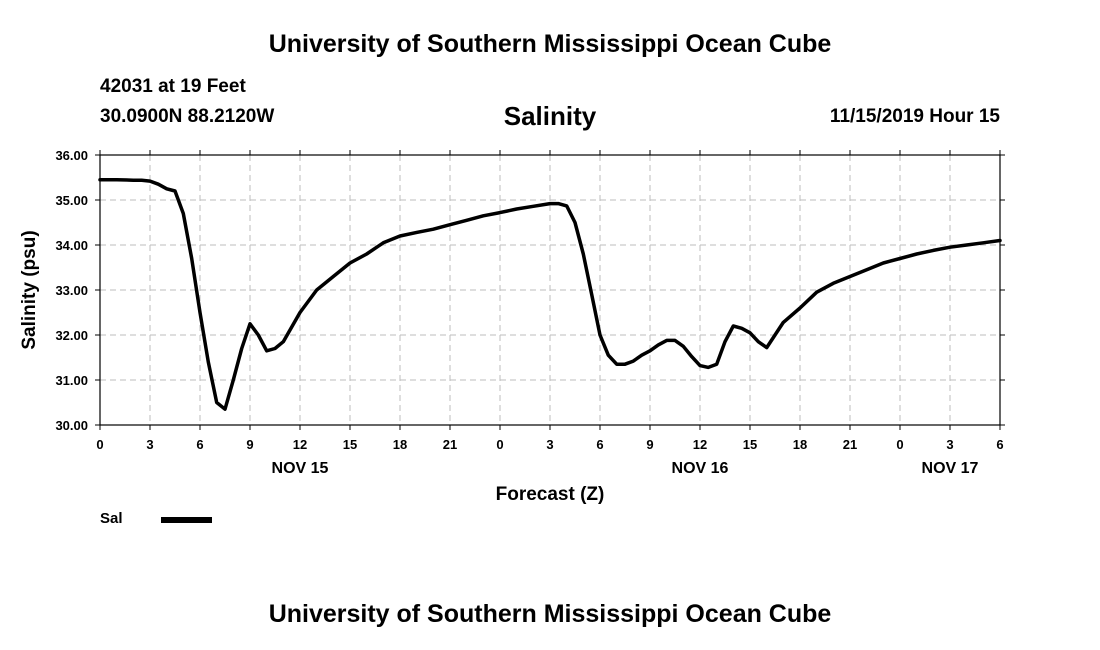  What do you see at coordinates (187, 116) in the screenshot?
I see `coordinates-label: 30.0900N 88.2120W` at bounding box center [187, 116].